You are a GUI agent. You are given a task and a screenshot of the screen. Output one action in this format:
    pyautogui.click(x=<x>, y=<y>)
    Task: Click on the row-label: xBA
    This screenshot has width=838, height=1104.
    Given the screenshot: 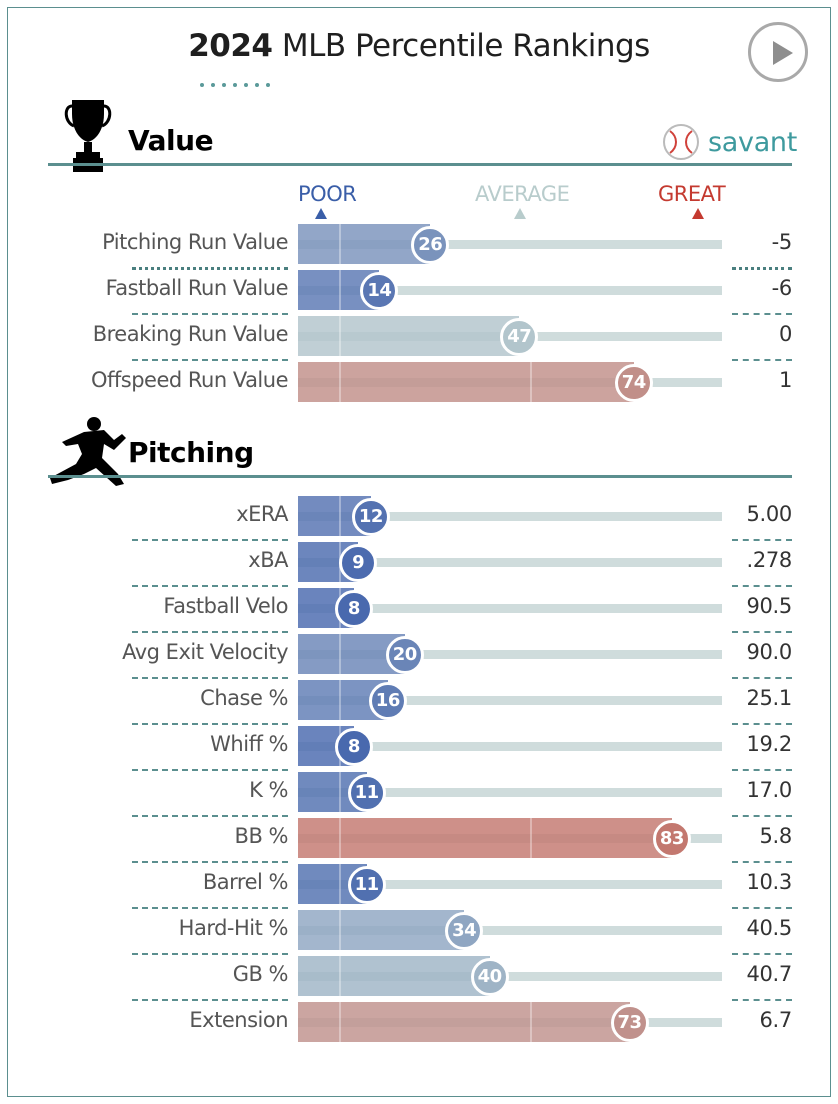 What is the action you would take?
    pyautogui.click(x=268, y=560)
    